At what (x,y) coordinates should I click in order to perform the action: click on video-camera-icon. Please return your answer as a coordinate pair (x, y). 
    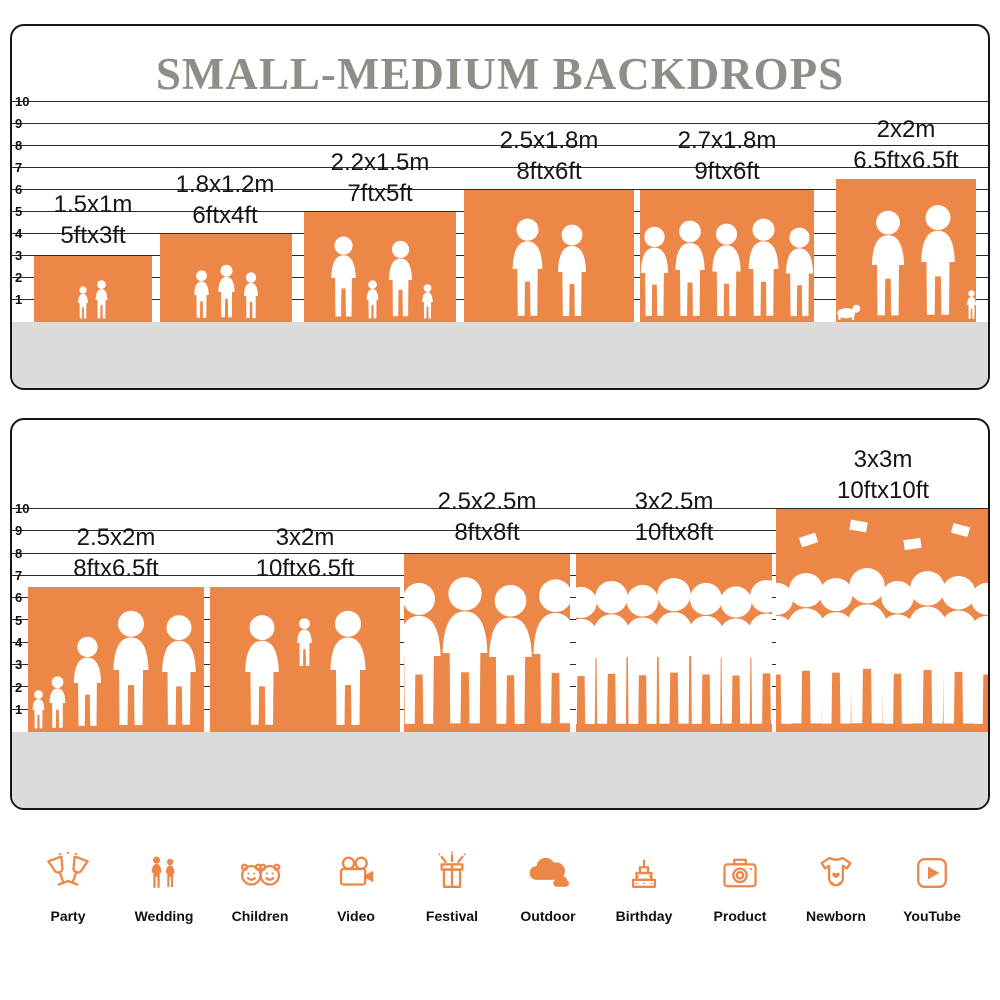
    Looking at the image, I should click on (356, 867).